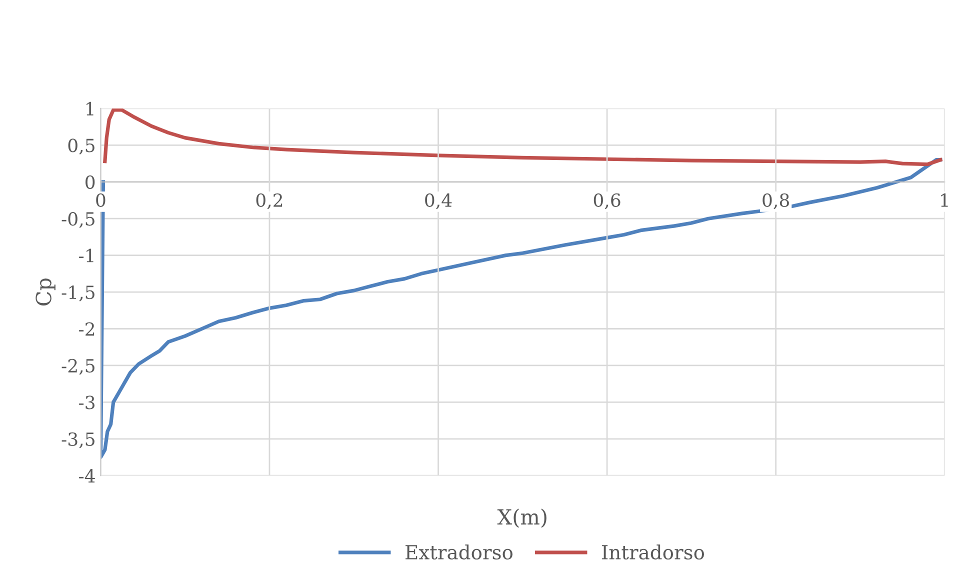 This screenshot has width=959, height=580. I want to click on y-tick-label: 0, so click(90, 182).